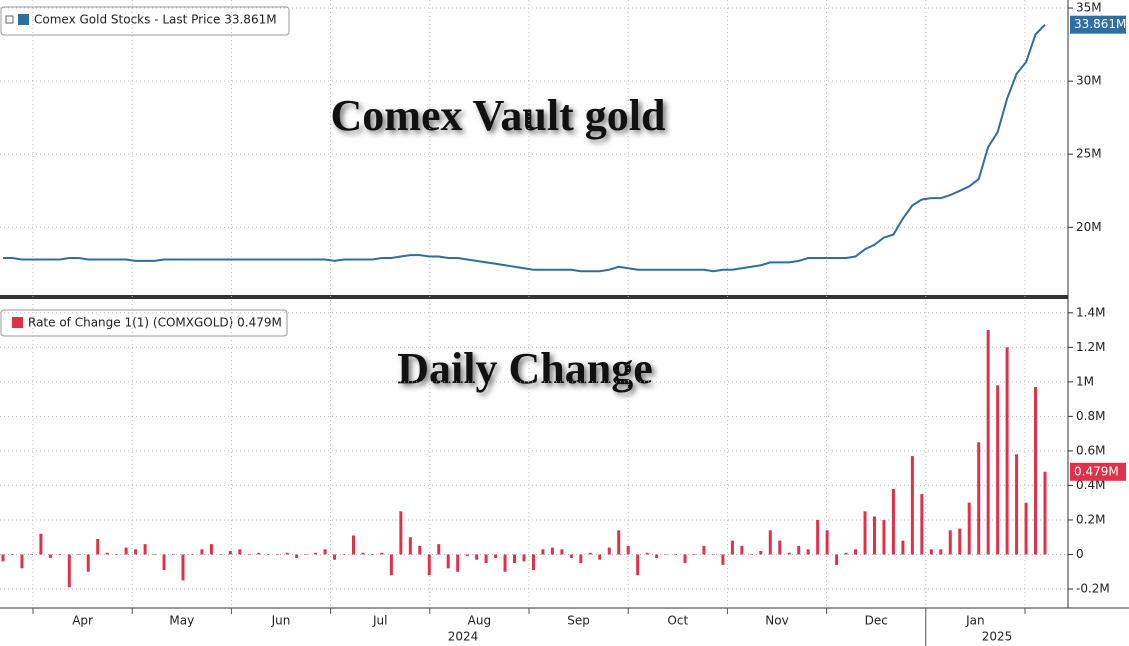 This screenshot has width=1129, height=646. I want to click on y-tick-label: 0.8M, so click(1090, 416).